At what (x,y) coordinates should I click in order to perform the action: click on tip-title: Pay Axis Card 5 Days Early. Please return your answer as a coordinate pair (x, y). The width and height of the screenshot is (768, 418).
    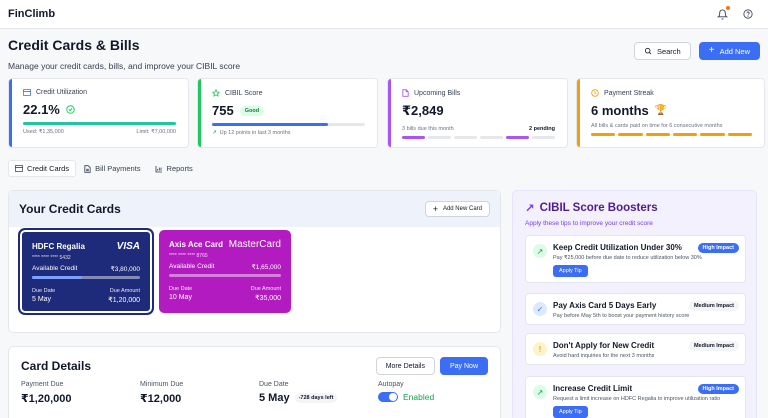
    Looking at the image, I should click on (605, 305).